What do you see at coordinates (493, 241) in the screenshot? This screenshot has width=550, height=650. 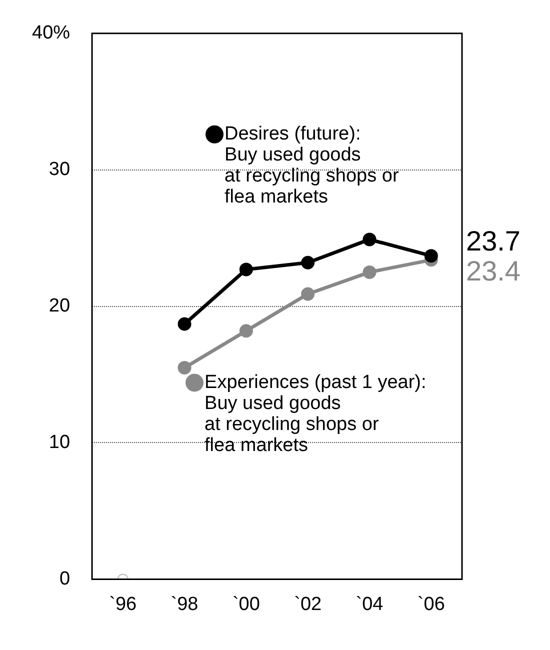 I see `data-label: 23.7` at bounding box center [493, 241].